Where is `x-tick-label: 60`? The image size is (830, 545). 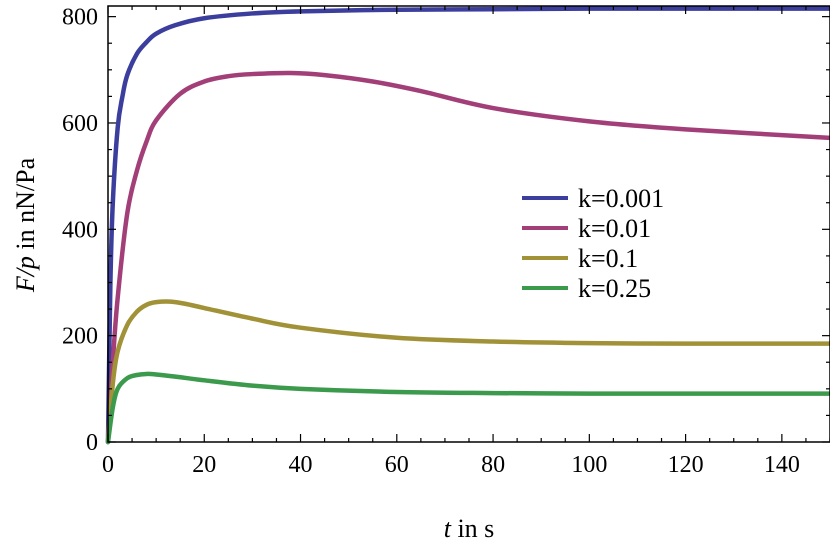 x-tick-label: 60 is located at coordinates (397, 465).